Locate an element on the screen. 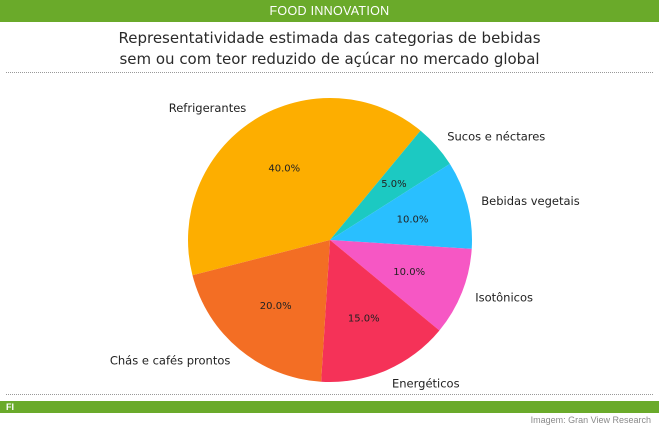 This screenshot has width=659, height=428. top-divider is located at coordinates (329, 72).